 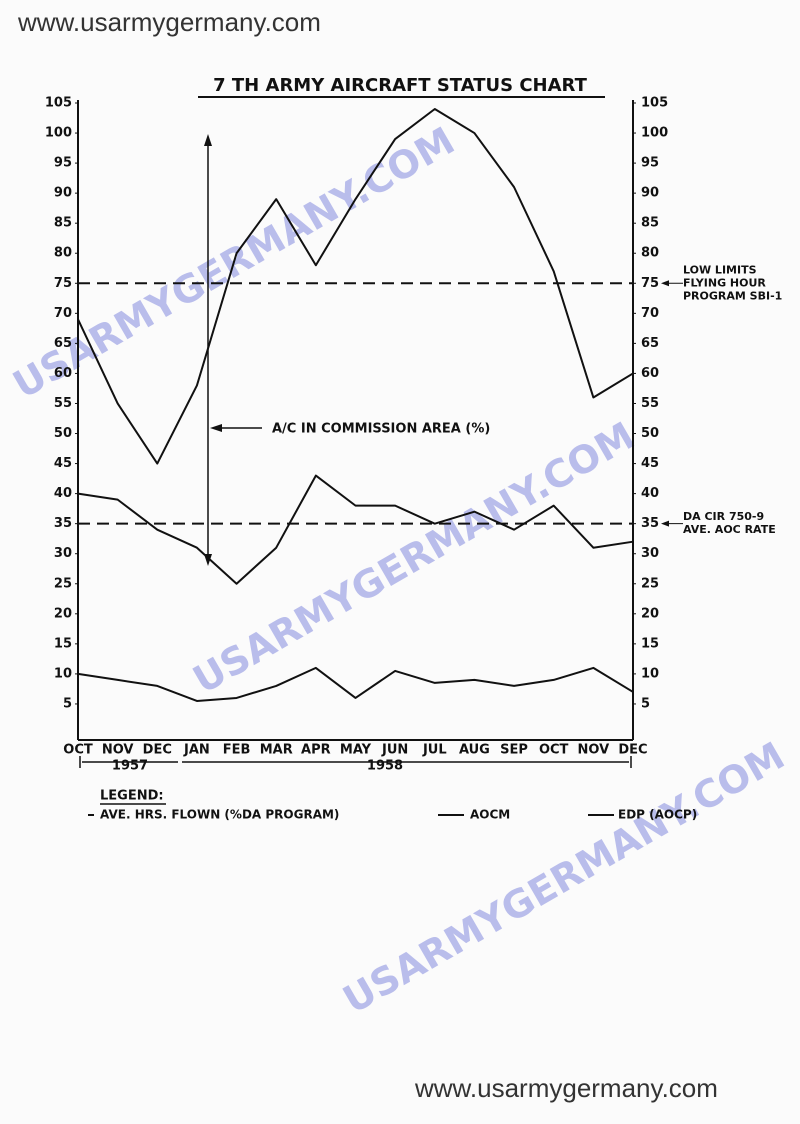 What do you see at coordinates (490, 815) in the screenshot?
I see `legend-label: AOCM` at bounding box center [490, 815].